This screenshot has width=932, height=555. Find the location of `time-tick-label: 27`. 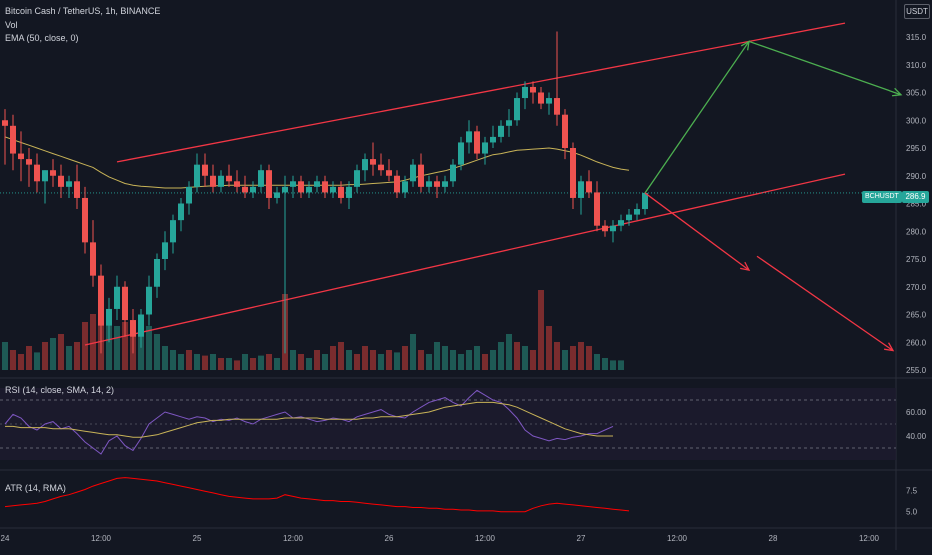

time-tick-label: 27 is located at coordinates (581, 538).